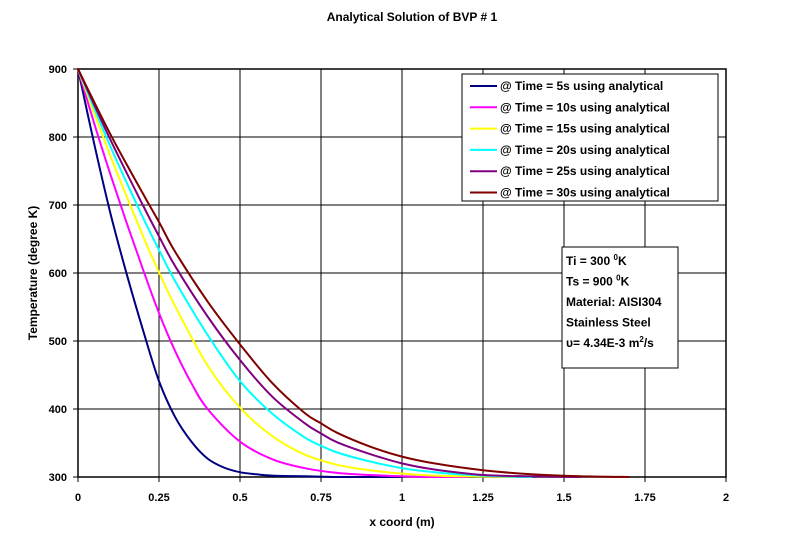 The width and height of the screenshot is (785, 556). What do you see at coordinates (58, 206) in the screenshot?
I see `y-tick-label: 700` at bounding box center [58, 206].